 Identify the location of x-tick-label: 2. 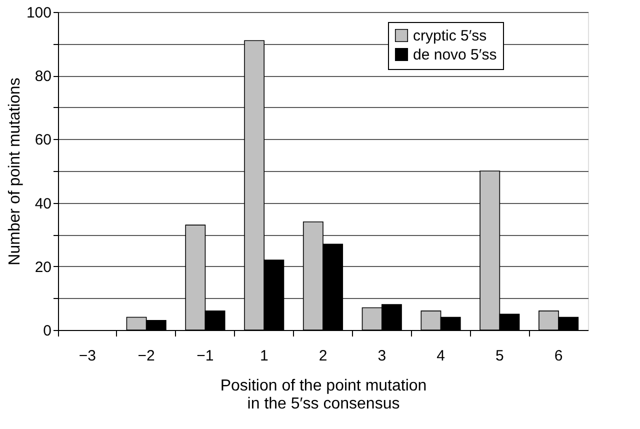
(323, 356).